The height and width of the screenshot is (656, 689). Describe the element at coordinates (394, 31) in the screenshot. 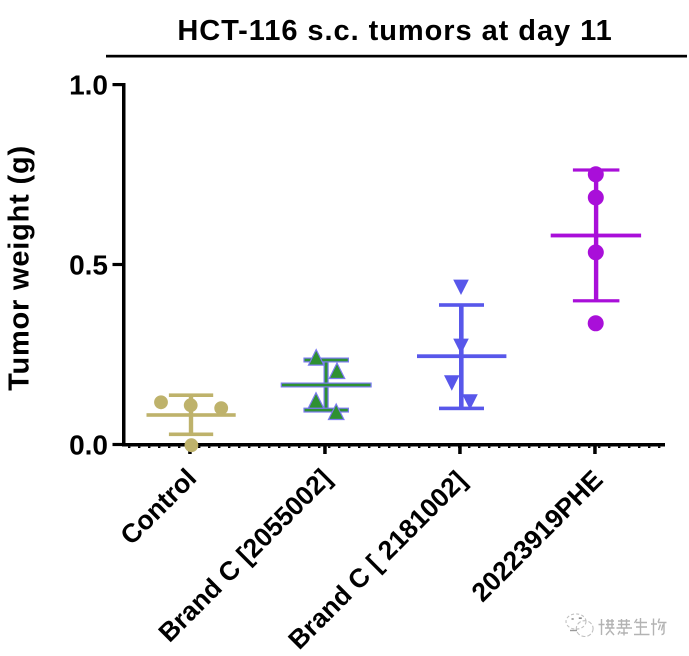

I see `svg-text: HCT-116 s.c. tumors at day 11` at that location.